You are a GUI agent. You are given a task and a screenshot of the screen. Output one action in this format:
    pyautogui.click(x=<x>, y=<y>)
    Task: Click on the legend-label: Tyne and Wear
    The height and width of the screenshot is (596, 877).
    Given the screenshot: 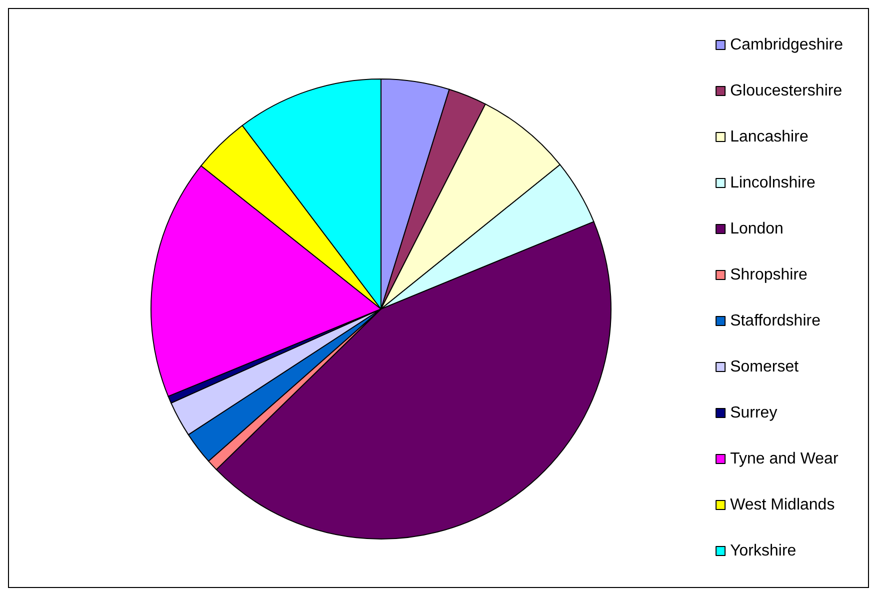 What is the action you would take?
    pyautogui.click(x=784, y=459)
    